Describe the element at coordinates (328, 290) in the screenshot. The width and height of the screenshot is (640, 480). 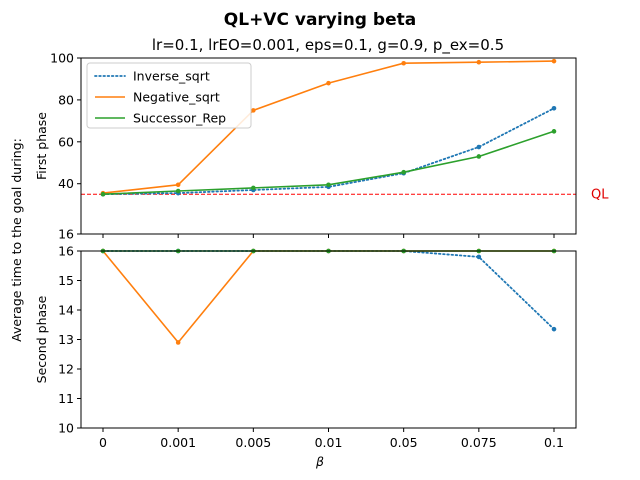
I see `series-line-inverse_sqrt` at that location.